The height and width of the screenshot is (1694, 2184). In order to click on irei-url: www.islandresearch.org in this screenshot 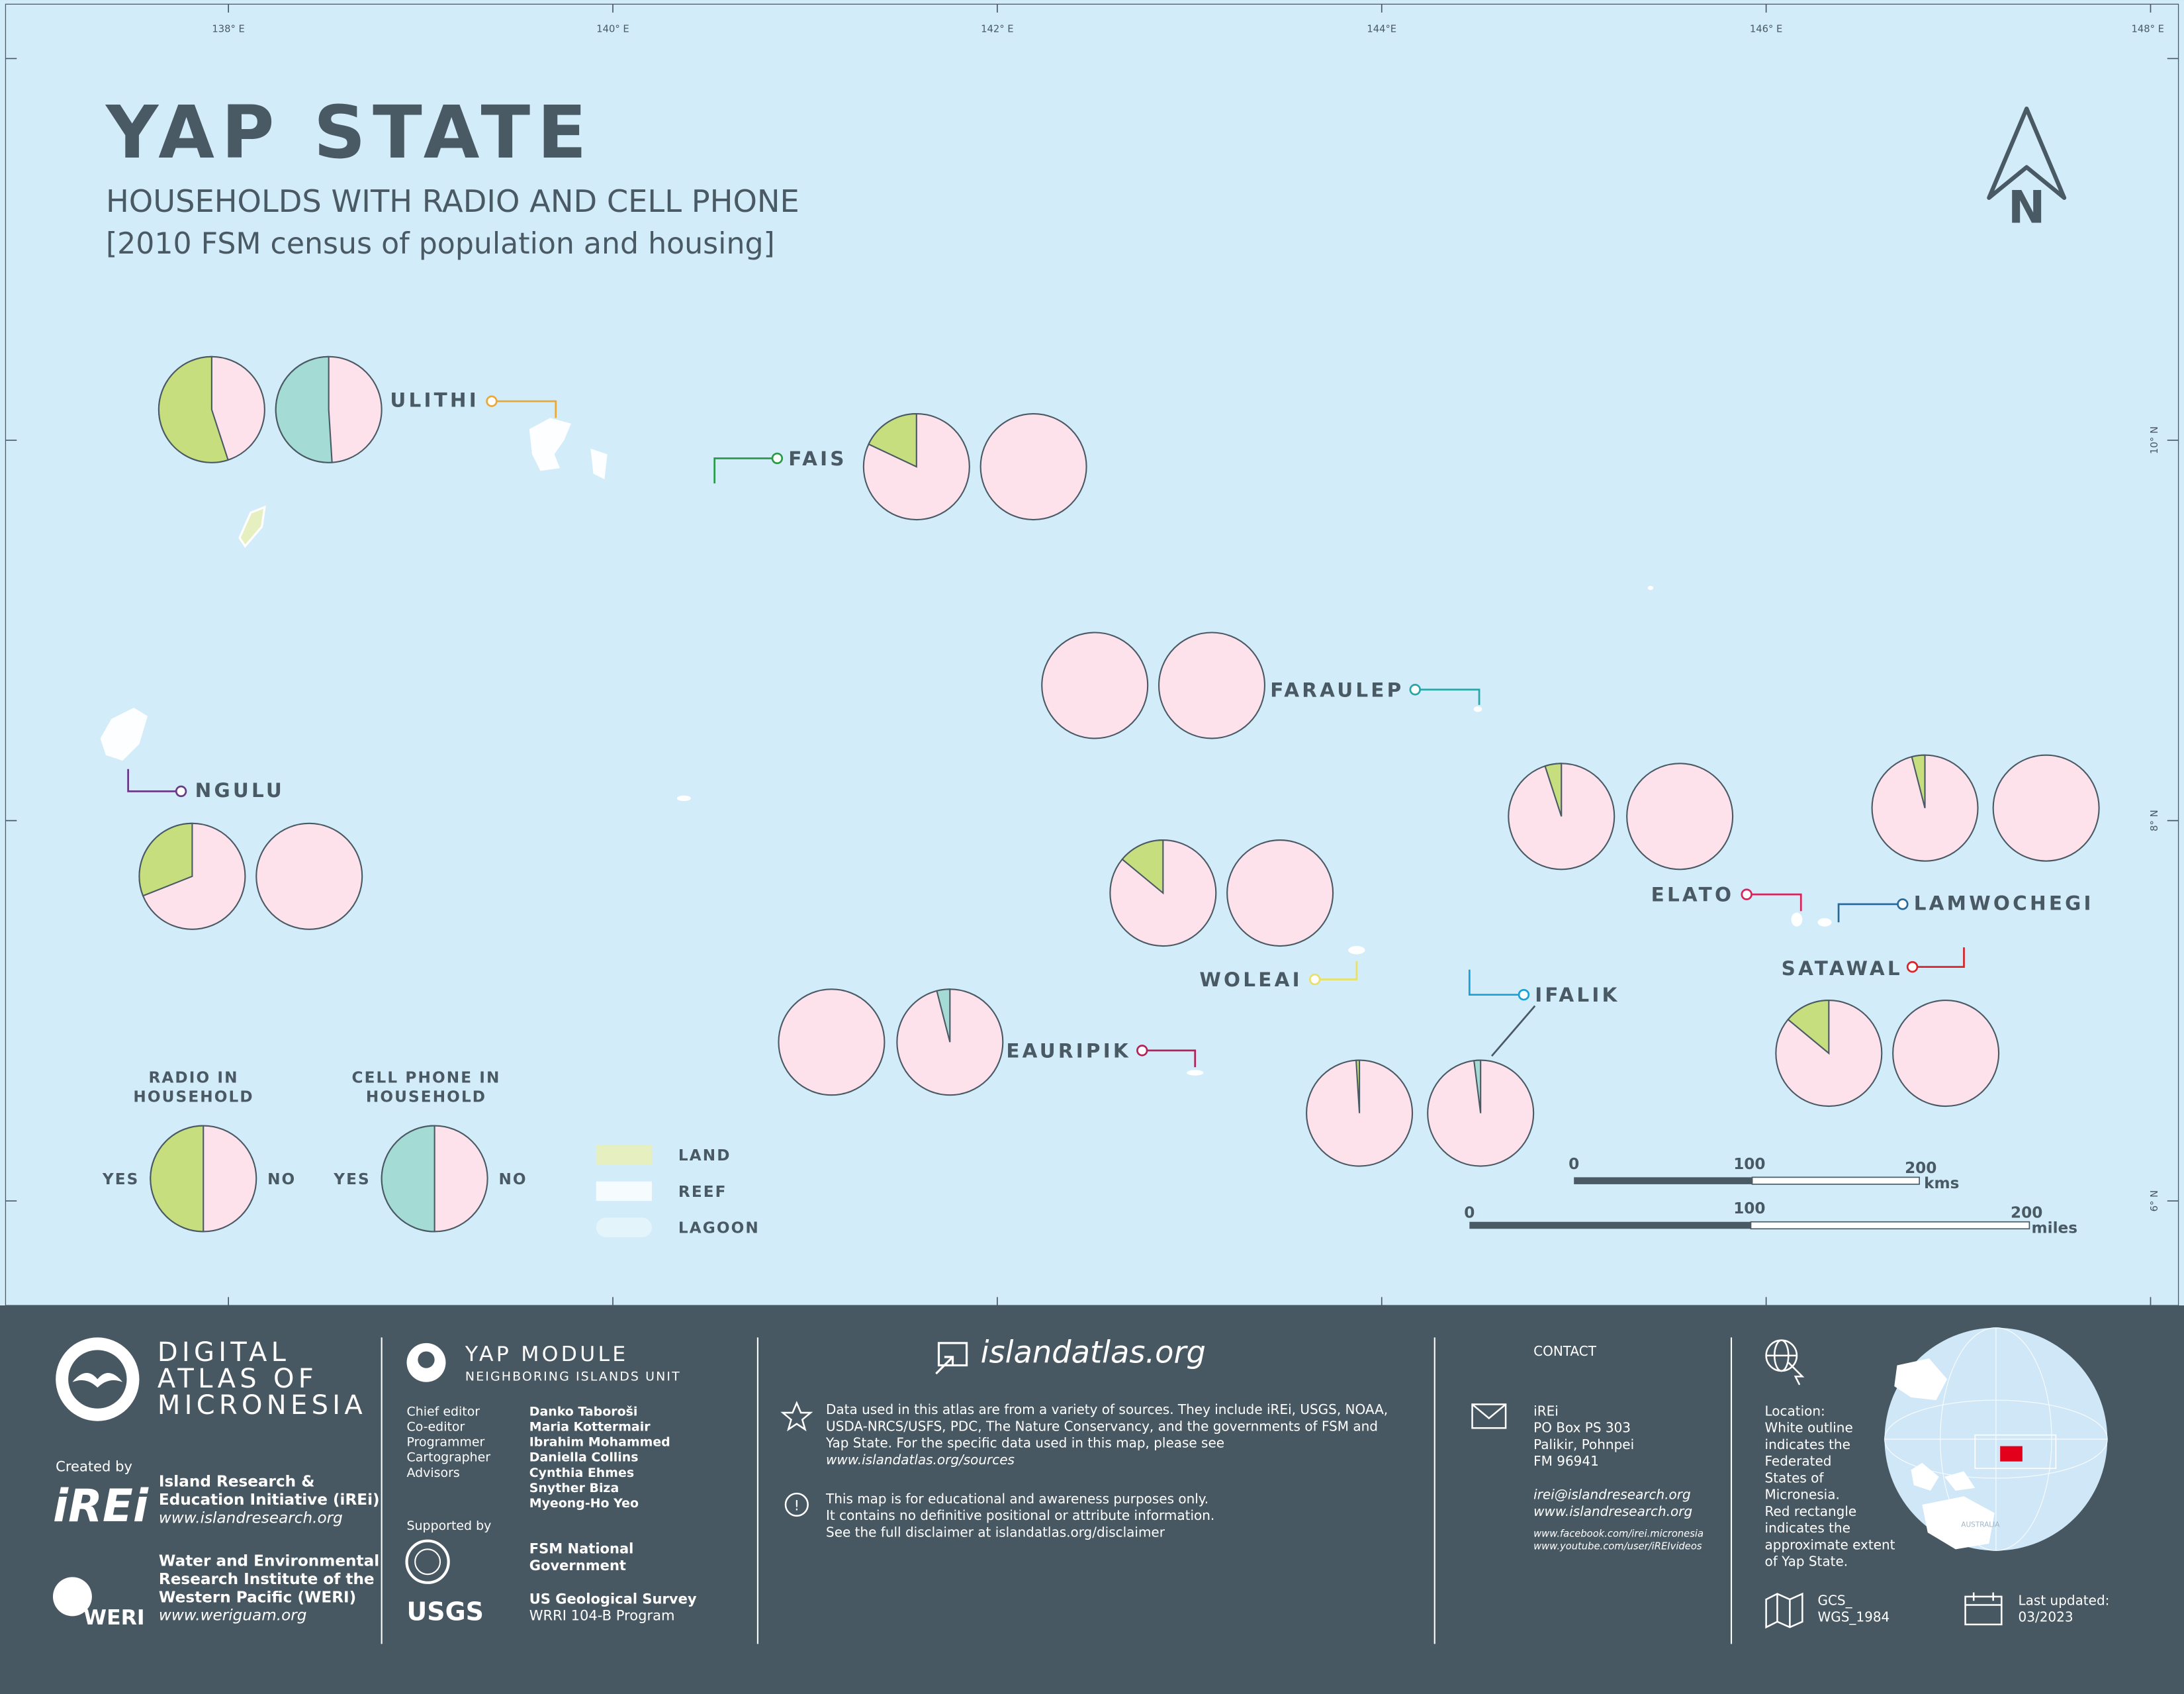, I will do `click(251, 1518)`.